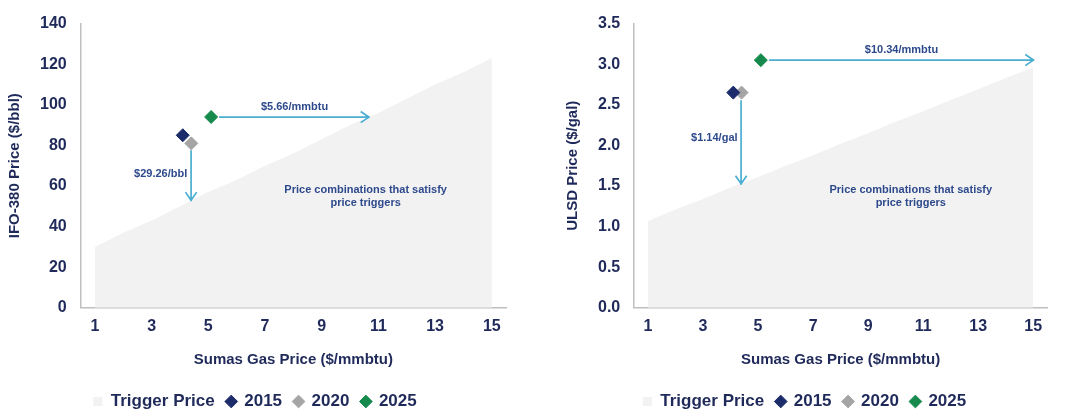 The width and height of the screenshot is (1073, 414). I want to click on y-tick-label: 40, so click(57, 226).